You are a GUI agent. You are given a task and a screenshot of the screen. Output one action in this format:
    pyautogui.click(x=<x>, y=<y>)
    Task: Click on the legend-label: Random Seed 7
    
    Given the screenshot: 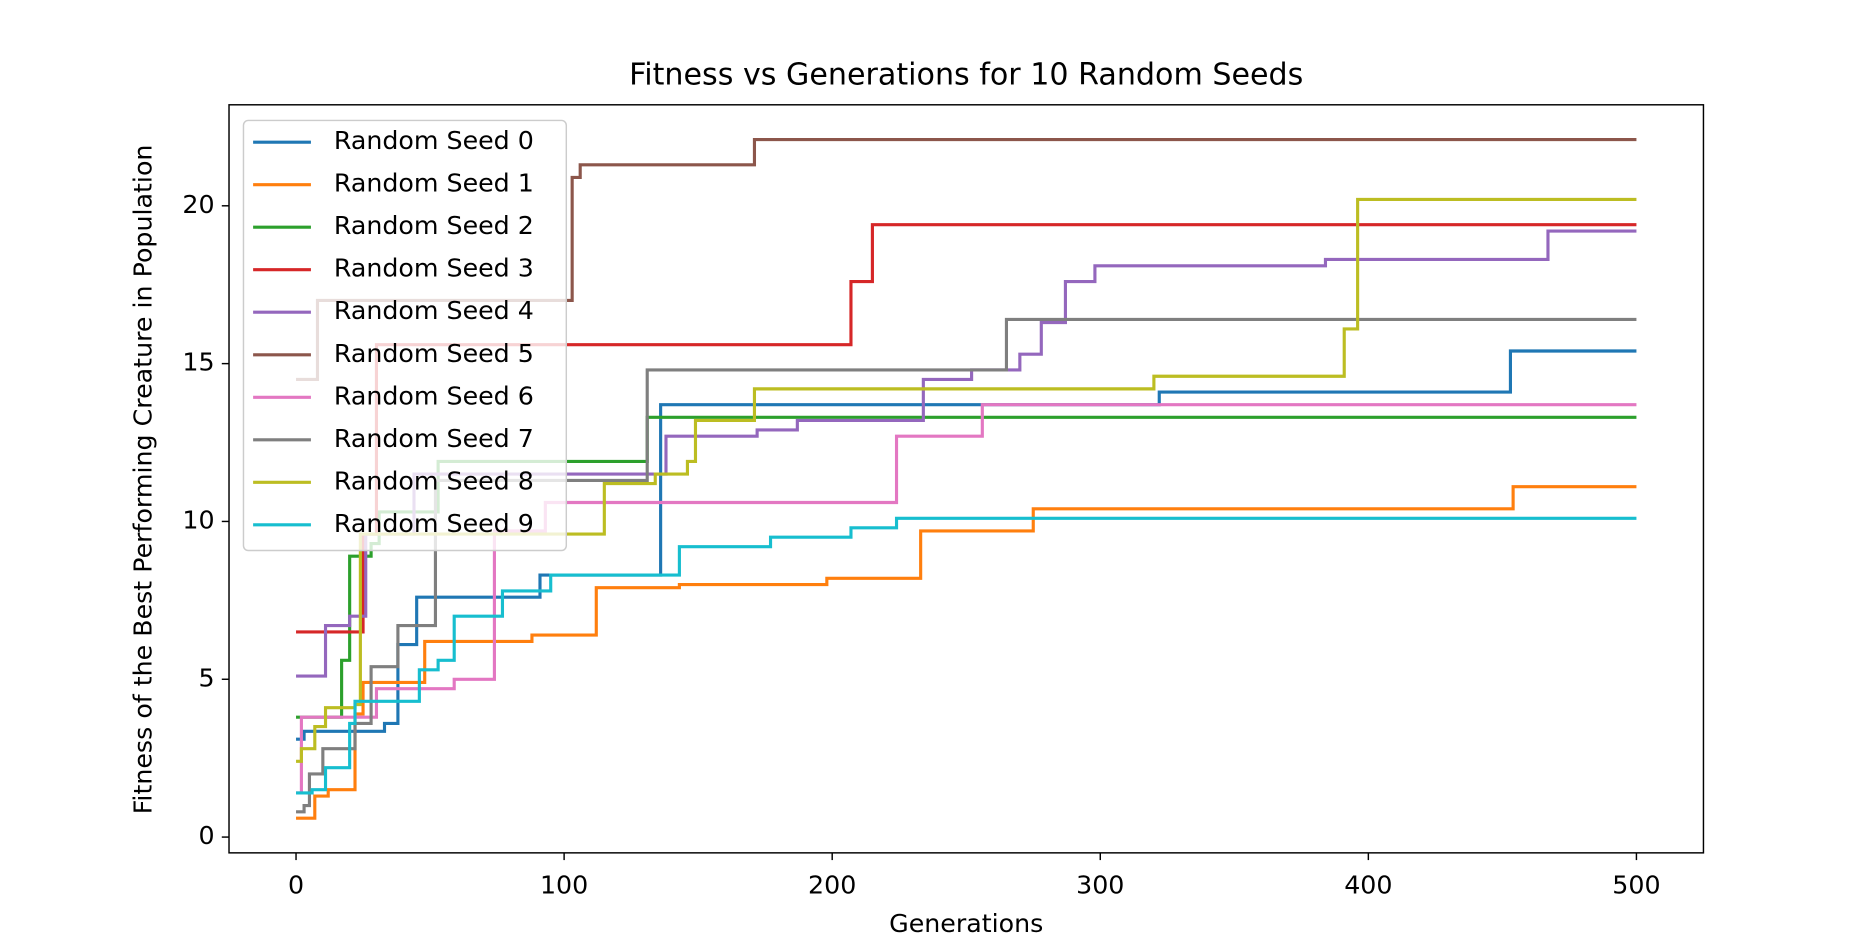 What is the action you would take?
    pyautogui.click(x=434, y=438)
    